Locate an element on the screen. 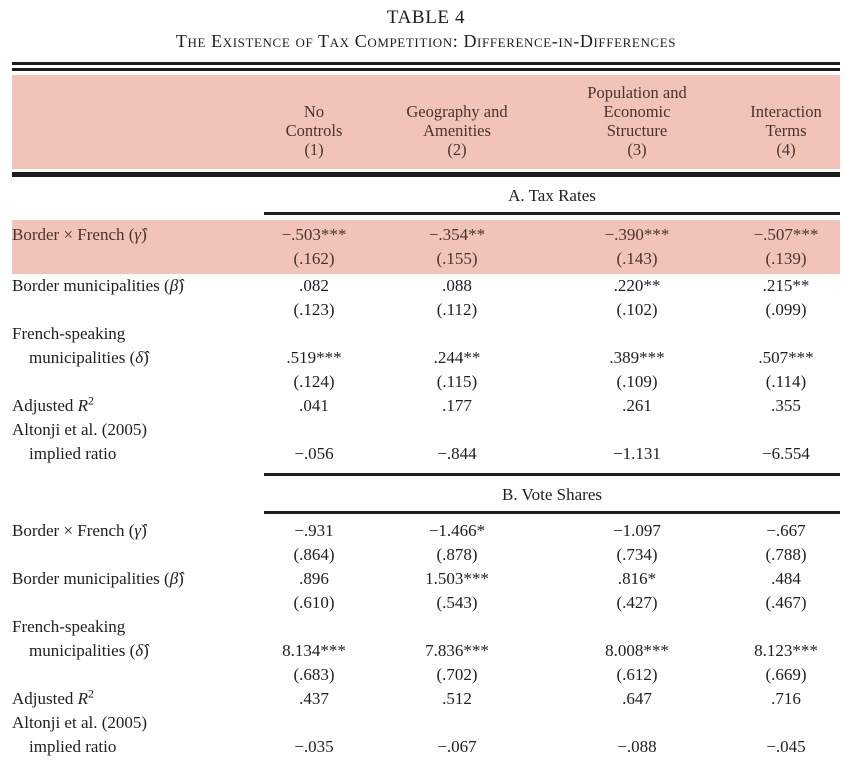 This screenshot has height=761, width=846. row-label-line: French-speaking is located at coordinates (134, 627).